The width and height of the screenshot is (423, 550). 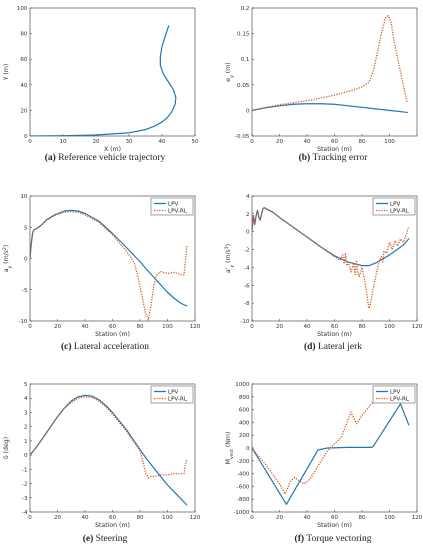 I want to click on y-tick-label: -400, so click(x=243, y=475).